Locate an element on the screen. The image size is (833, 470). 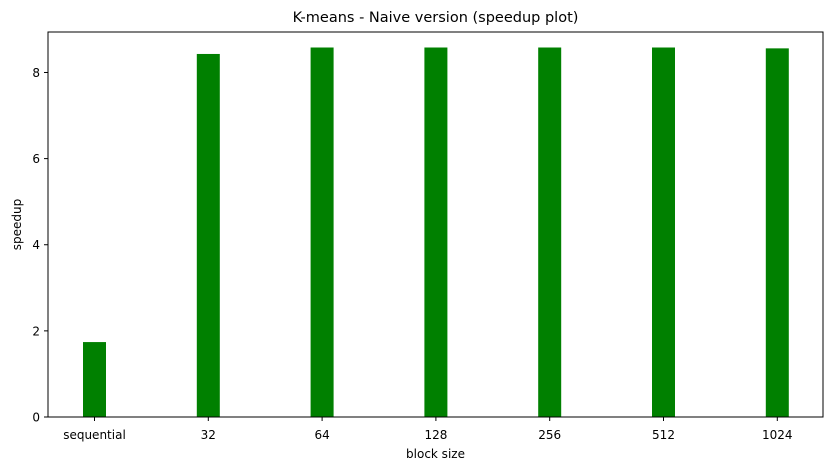
y-tick-label: 0 is located at coordinates (36, 418).